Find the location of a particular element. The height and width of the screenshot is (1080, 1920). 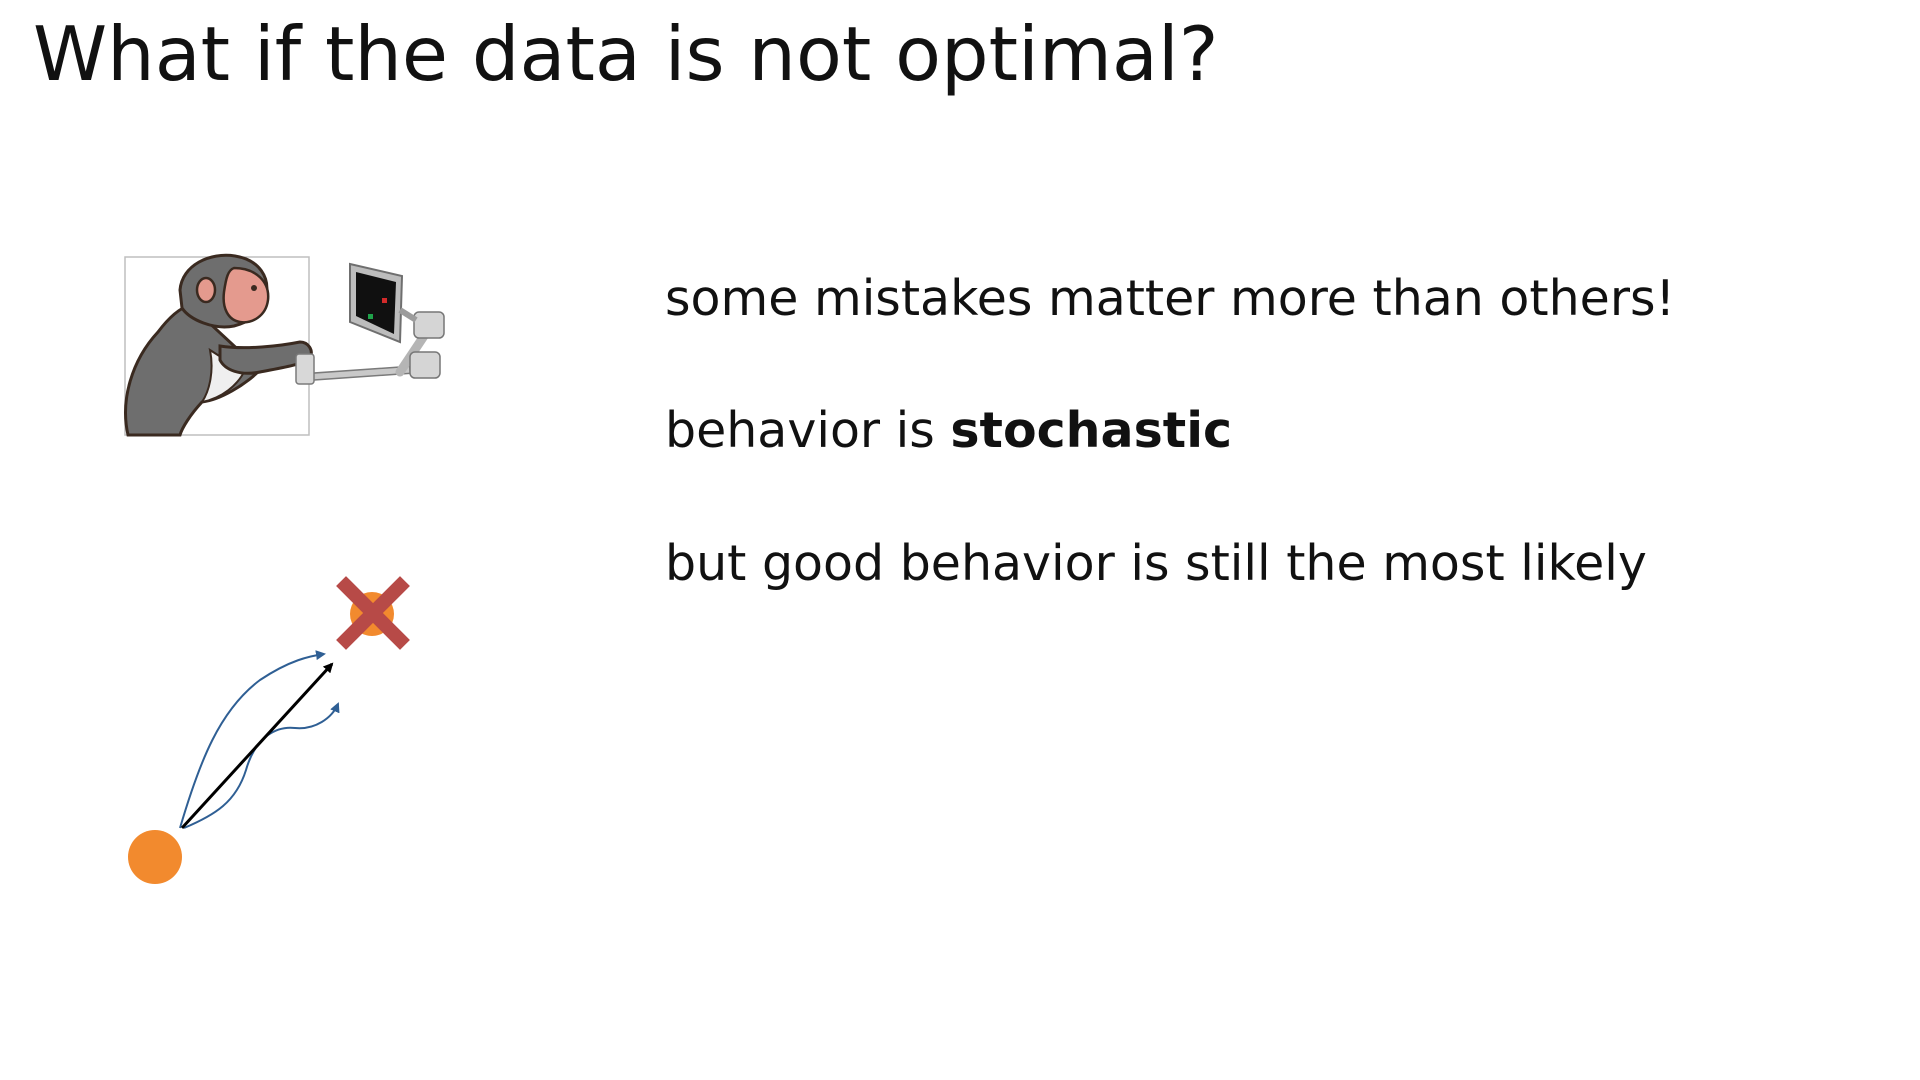

screen-target-green is located at coordinates (370, 316).